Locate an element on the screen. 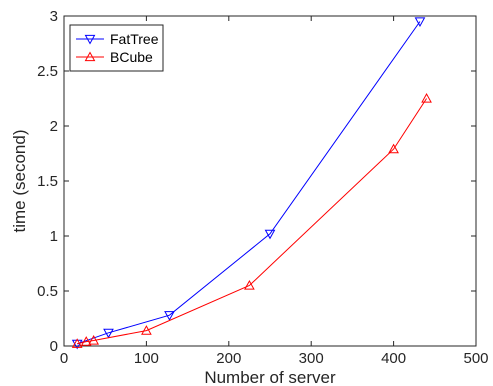 This screenshot has height=386, width=493. y-tick-label: 2.5 is located at coordinates (47, 71).